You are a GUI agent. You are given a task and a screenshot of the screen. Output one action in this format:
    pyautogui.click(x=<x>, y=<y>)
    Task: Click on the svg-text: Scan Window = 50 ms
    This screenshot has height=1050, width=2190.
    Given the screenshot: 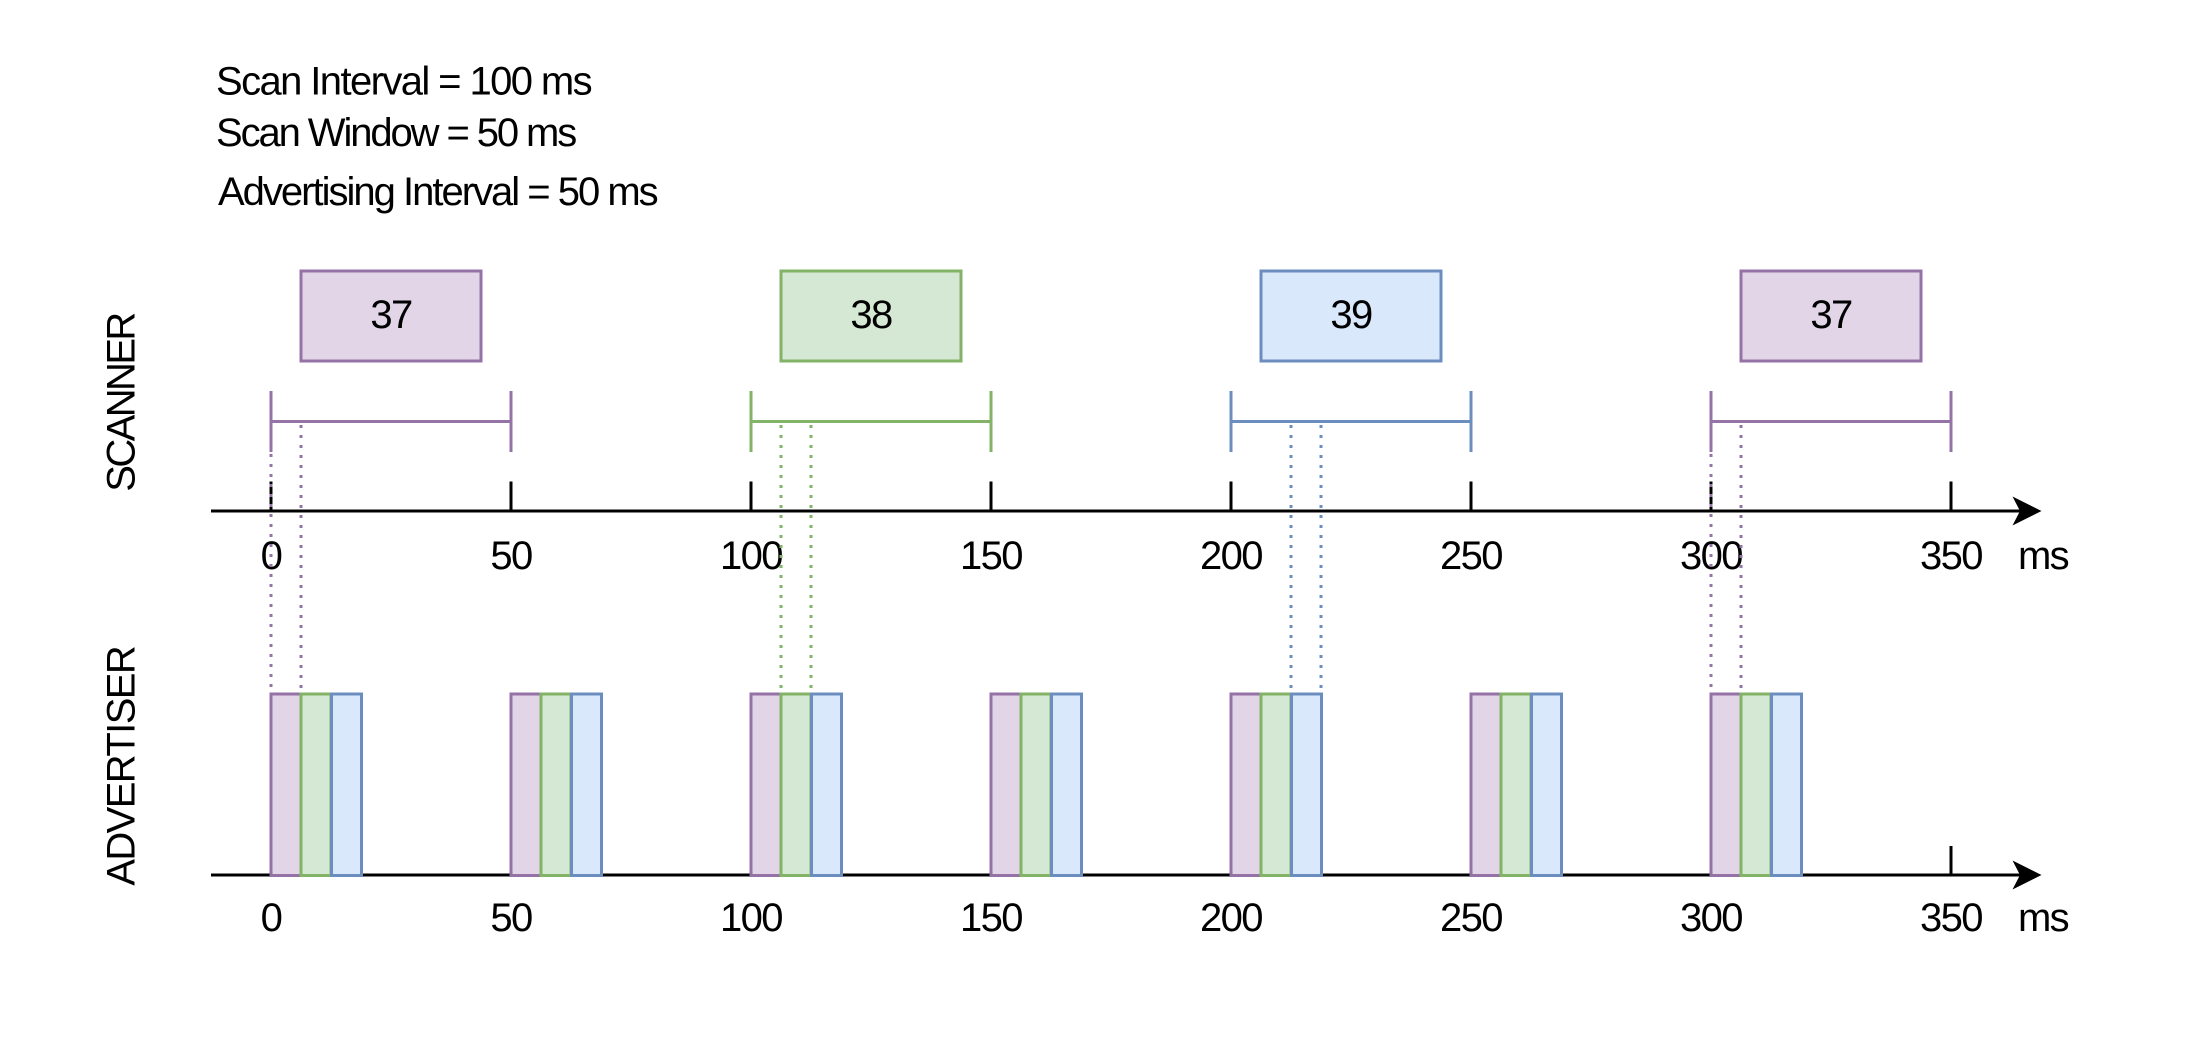 What is the action you would take?
    pyautogui.click(x=396, y=133)
    